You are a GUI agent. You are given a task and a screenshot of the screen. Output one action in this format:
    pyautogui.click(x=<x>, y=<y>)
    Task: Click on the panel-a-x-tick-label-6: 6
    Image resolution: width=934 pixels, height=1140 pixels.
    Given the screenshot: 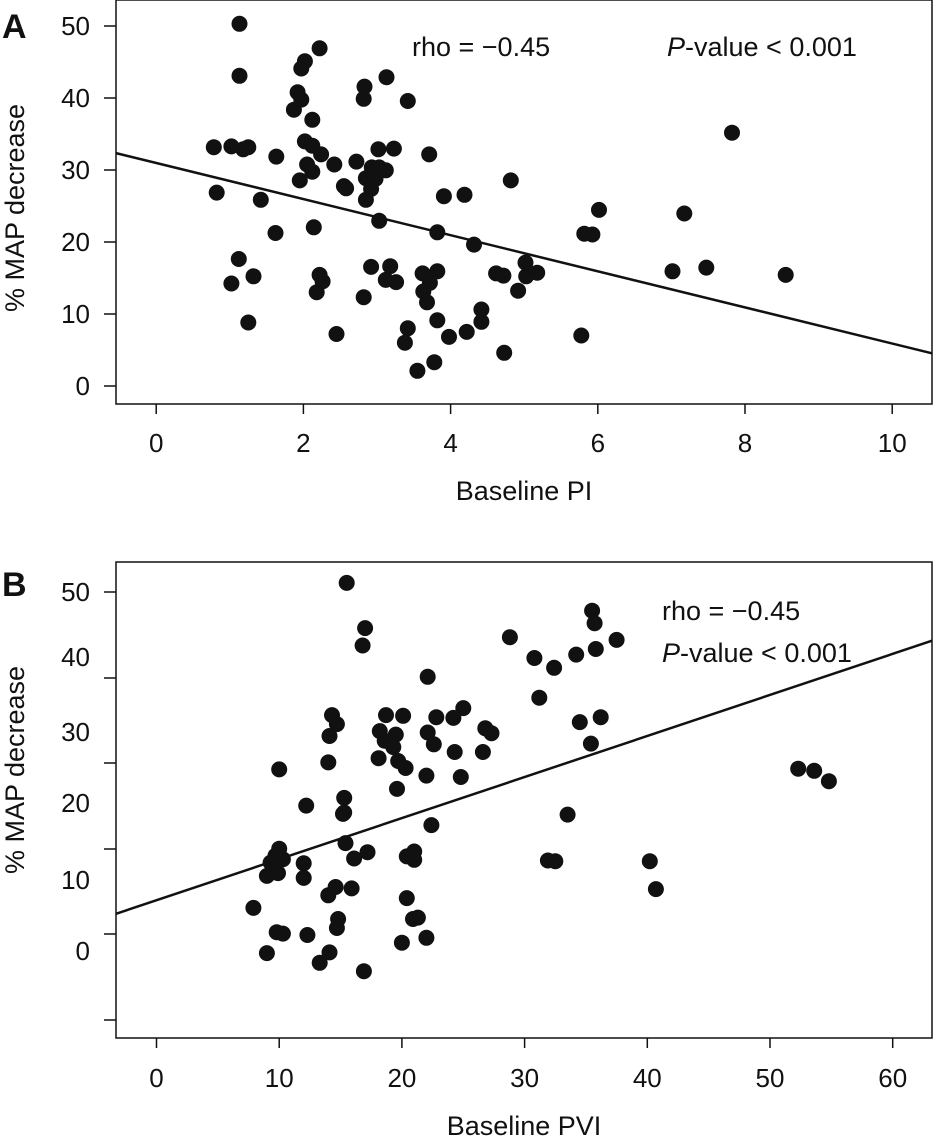 What is the action you would take?
    pyautogui.click(x=598, y=443)
    